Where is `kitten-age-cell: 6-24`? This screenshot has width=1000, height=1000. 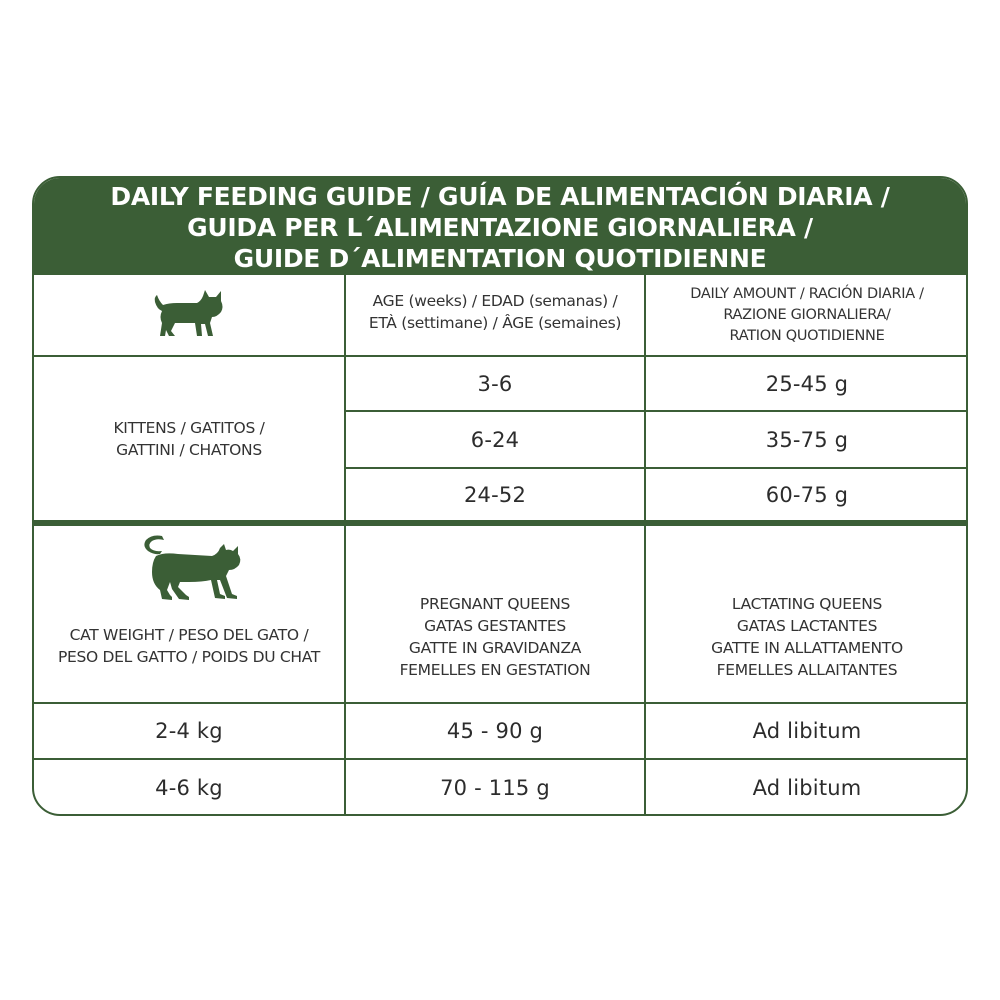 kitten-age-cell: 6-24 is located at coordinates (495, 439).